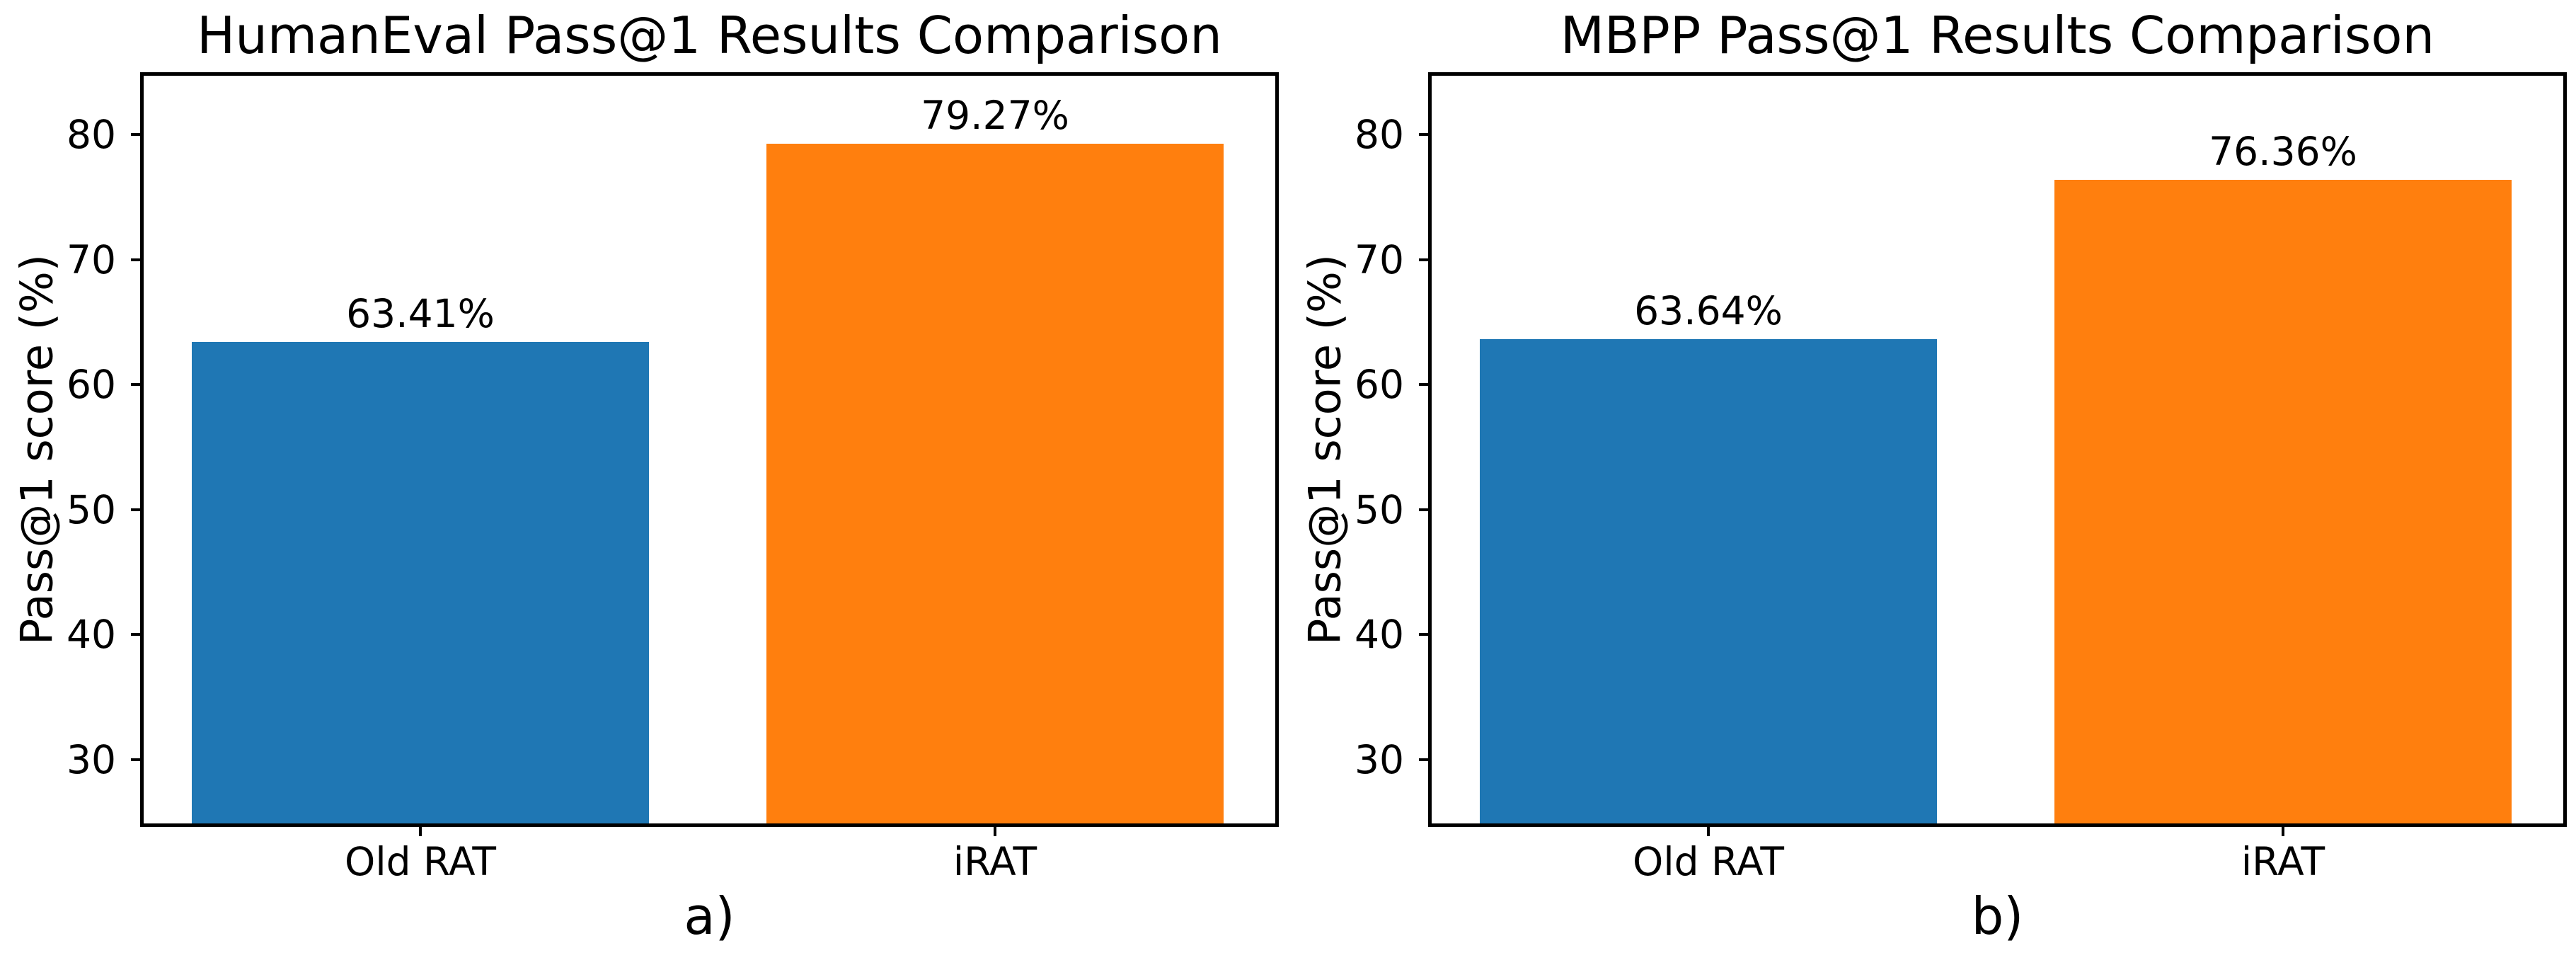 This screenshot has width=2576, height=953. I want to click on subfigure-caption-b: b), so click(1998, 916).